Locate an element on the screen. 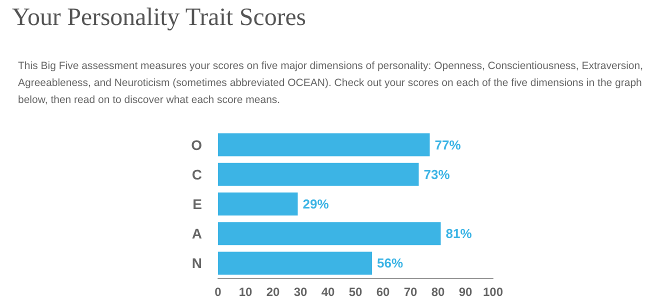 This screenshot has height=303, width=670. x-tick-label: 90 is located at coordinates (465, 292).